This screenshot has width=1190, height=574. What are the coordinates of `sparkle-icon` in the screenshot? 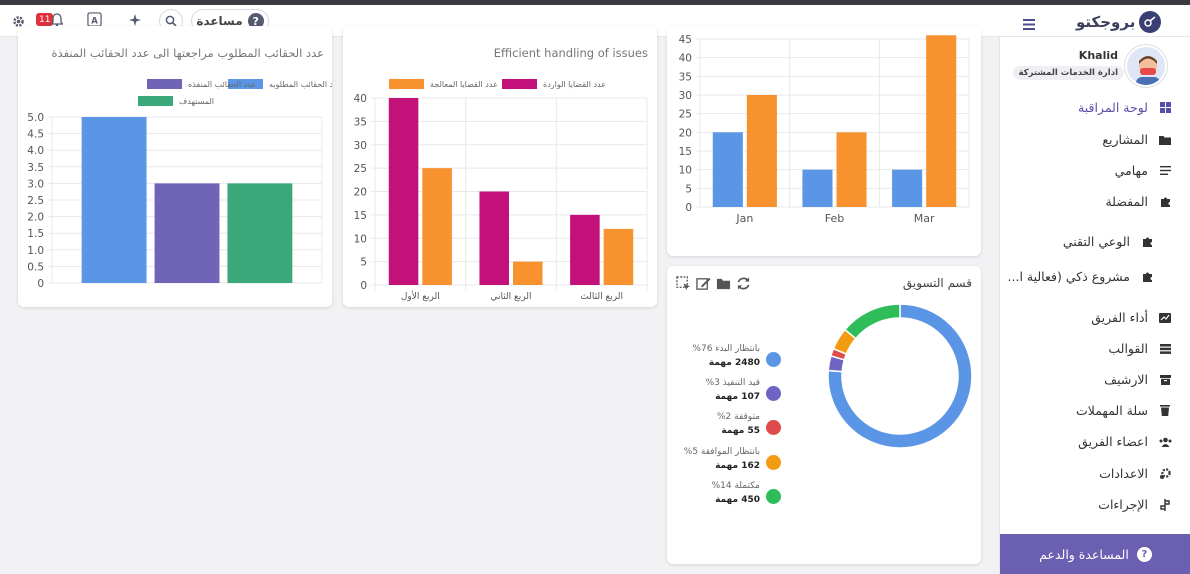 It's located at (135, 20).